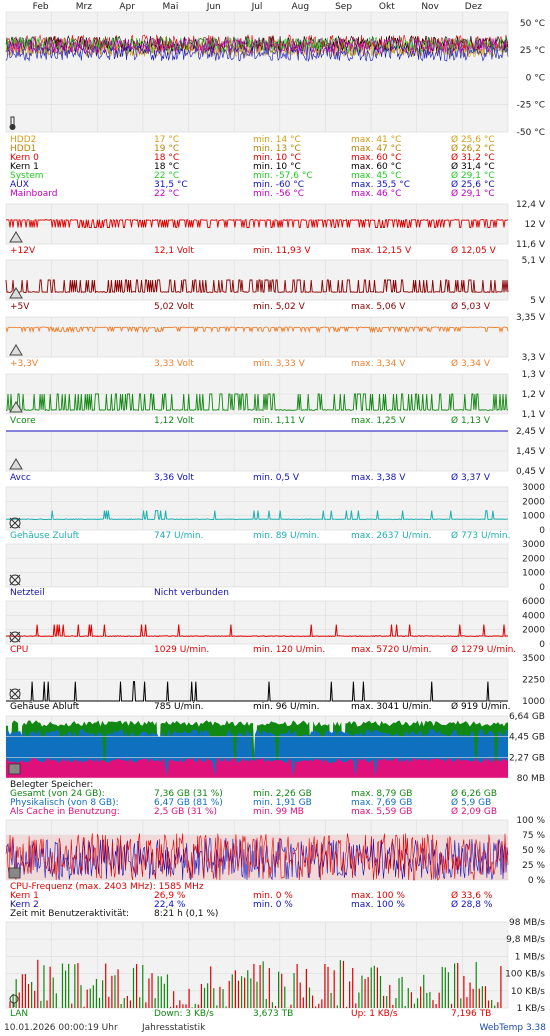 This screenshot has height=1036, width=550. Describe the element at coordinates (531, 472) in the screenshot. I see `avcc-axis-label: 0,45 V` at that location.